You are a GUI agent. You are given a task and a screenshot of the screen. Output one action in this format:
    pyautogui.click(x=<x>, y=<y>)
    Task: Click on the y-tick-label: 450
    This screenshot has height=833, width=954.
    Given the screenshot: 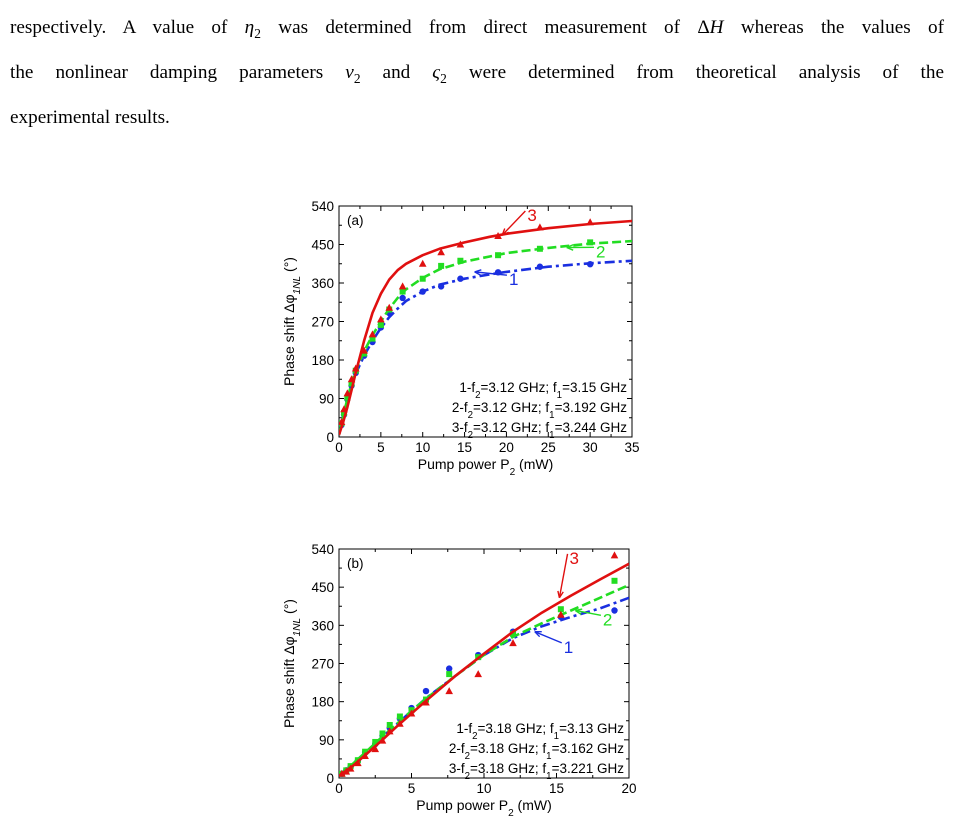 What is the action you would take?
    pyautogui.click(x=322, y=587)
    